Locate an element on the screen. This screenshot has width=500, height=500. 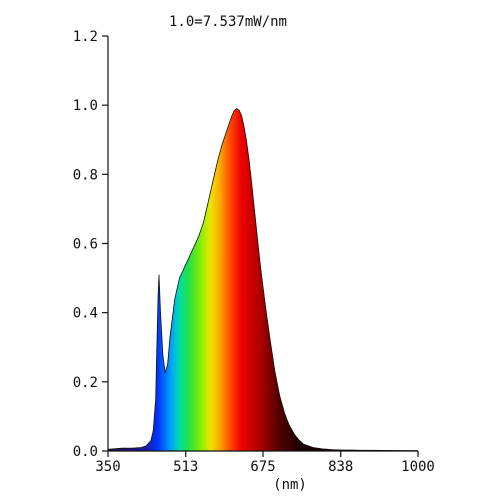
y-tick-label: 0.8 is located at coordinates (85, 175).